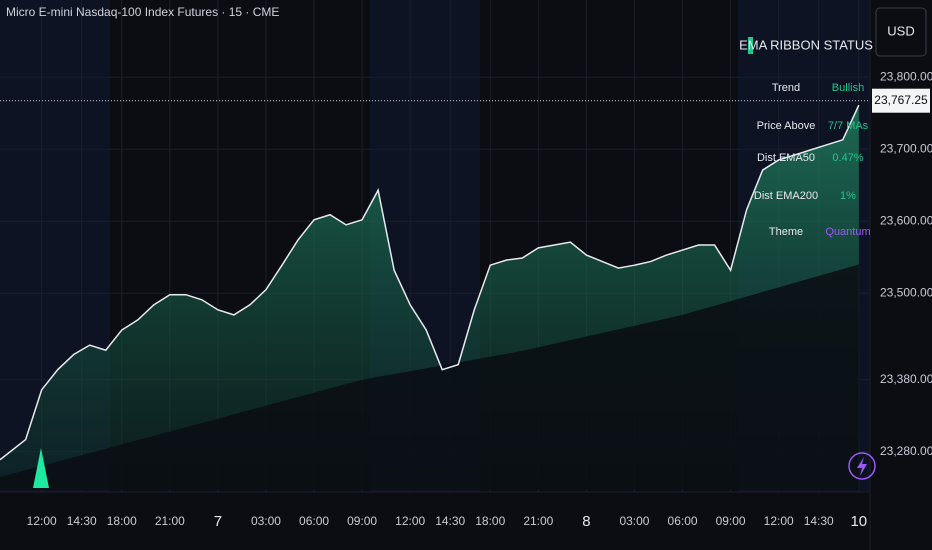 This screenshot has width=932, height=550. What do you see at coordinates (820, 232) in the screenshot?
I see `panel-row: Theme Quantum` at bounding box center [820, 232].